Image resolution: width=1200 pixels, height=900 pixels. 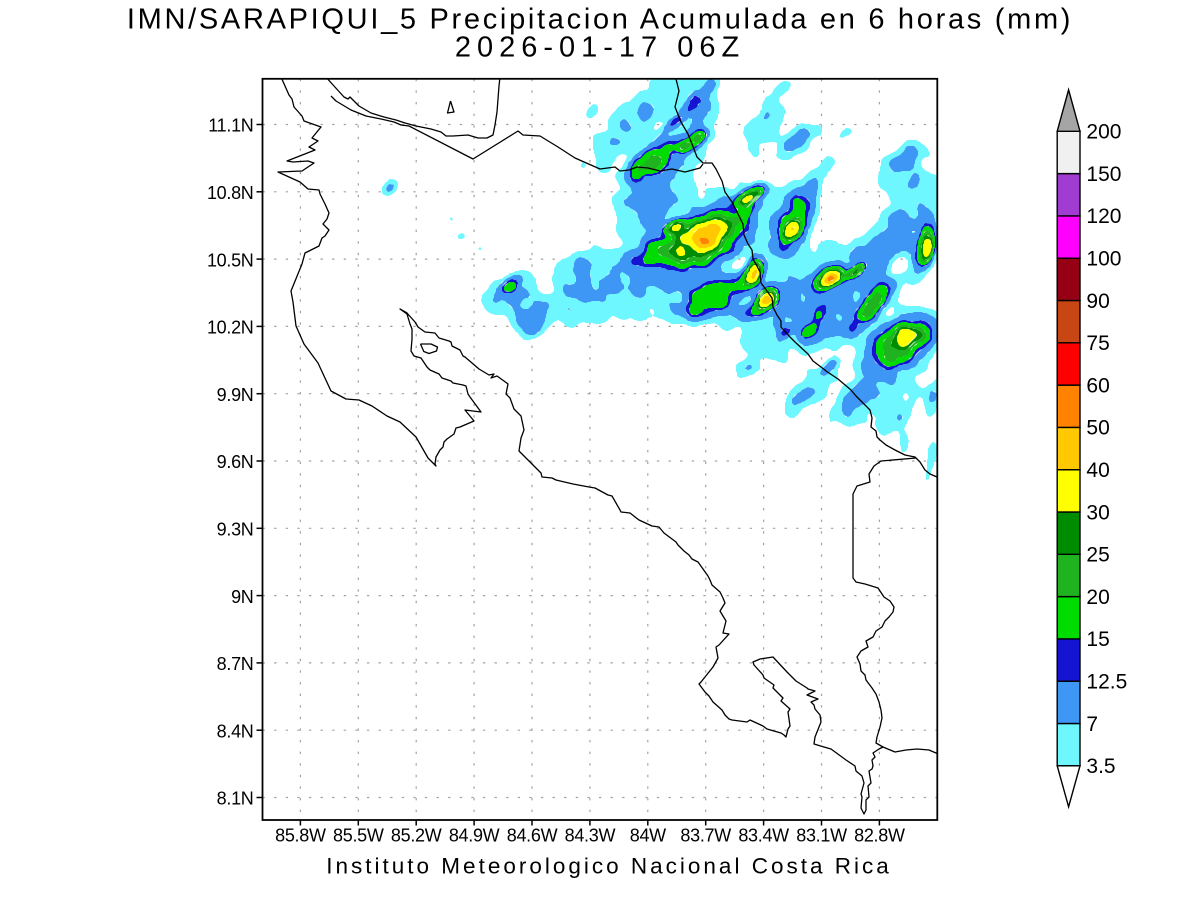 I want to click on svg-text: 84.6W, so click(x=532, y=836).